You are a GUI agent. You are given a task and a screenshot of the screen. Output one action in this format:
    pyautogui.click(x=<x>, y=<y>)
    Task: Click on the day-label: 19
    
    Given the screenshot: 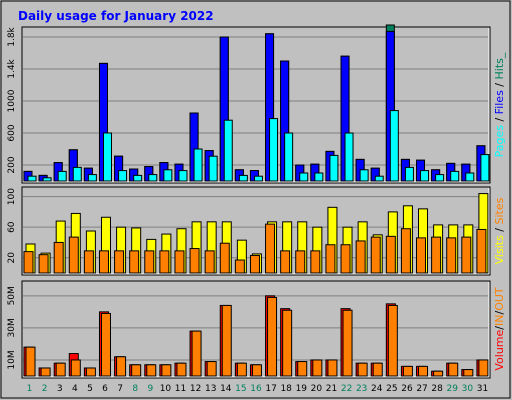 What is the action you would take?
    pyautogui.click(x=302, y=389)
    